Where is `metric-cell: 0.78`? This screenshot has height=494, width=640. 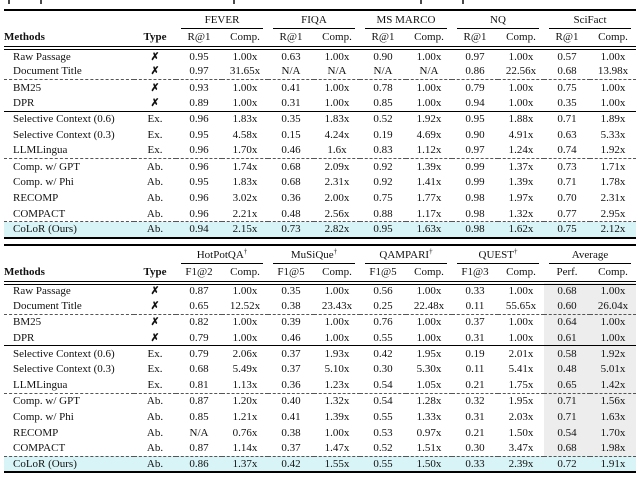
metric-cell: 0.78 is located at coordinates (383, 87).